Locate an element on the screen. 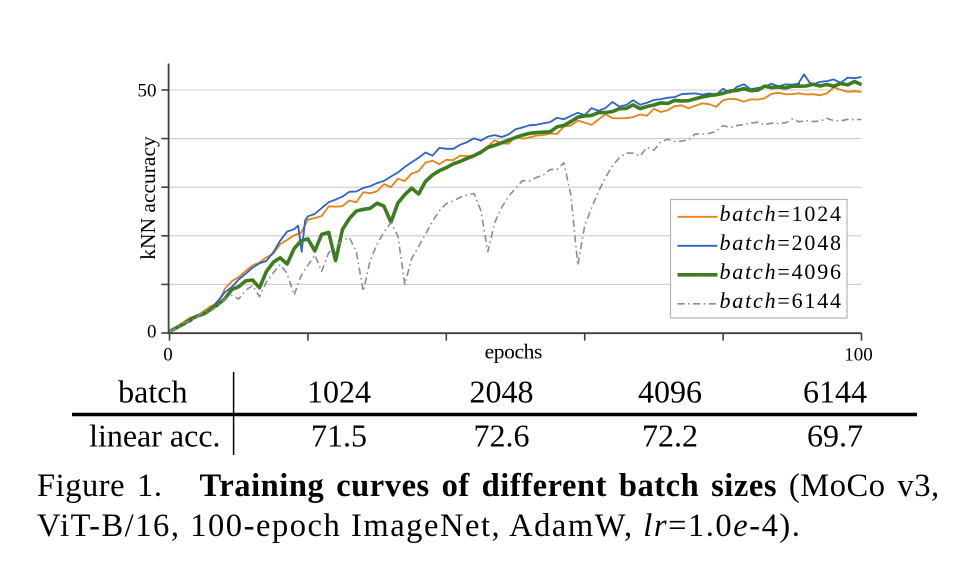  svg-text: 100 is located at coordinates (858, 355).